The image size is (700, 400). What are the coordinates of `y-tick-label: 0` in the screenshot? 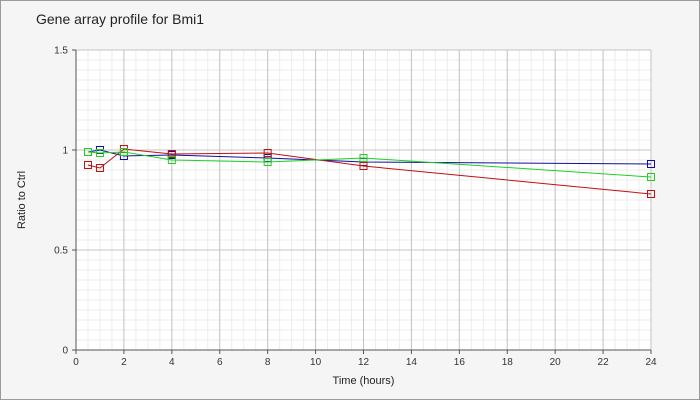 It's located at (65, 351).